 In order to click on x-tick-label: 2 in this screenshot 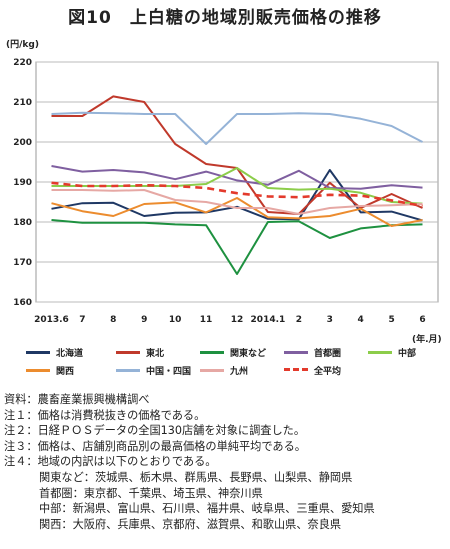, I will do `click(299, 320)`.